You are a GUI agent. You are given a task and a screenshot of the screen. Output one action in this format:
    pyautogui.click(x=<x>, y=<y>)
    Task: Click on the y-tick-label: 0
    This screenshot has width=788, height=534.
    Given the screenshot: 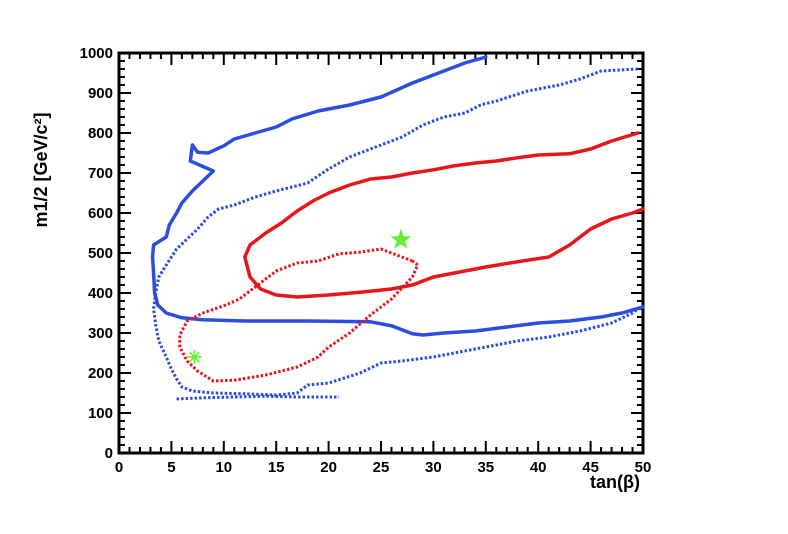 What is the action you would take?
    pyautogui.click(x=109, y=453)
    